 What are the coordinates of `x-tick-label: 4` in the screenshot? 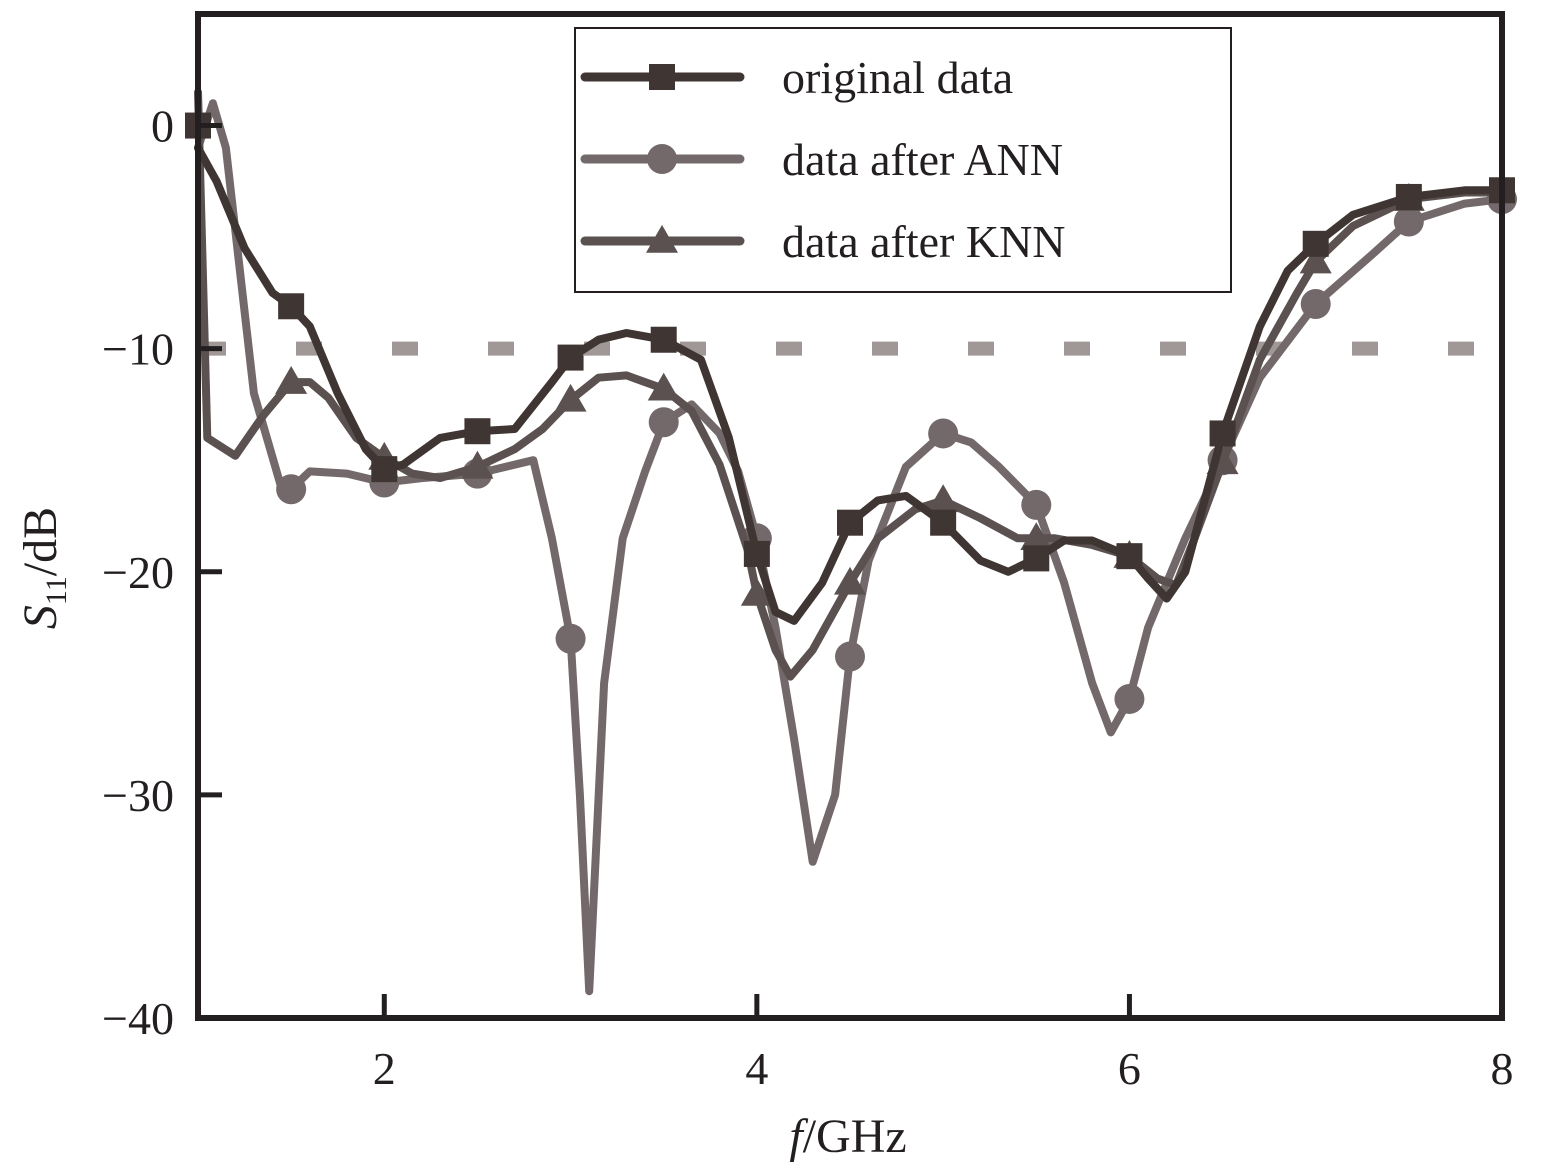 It's located at (756, 1068).